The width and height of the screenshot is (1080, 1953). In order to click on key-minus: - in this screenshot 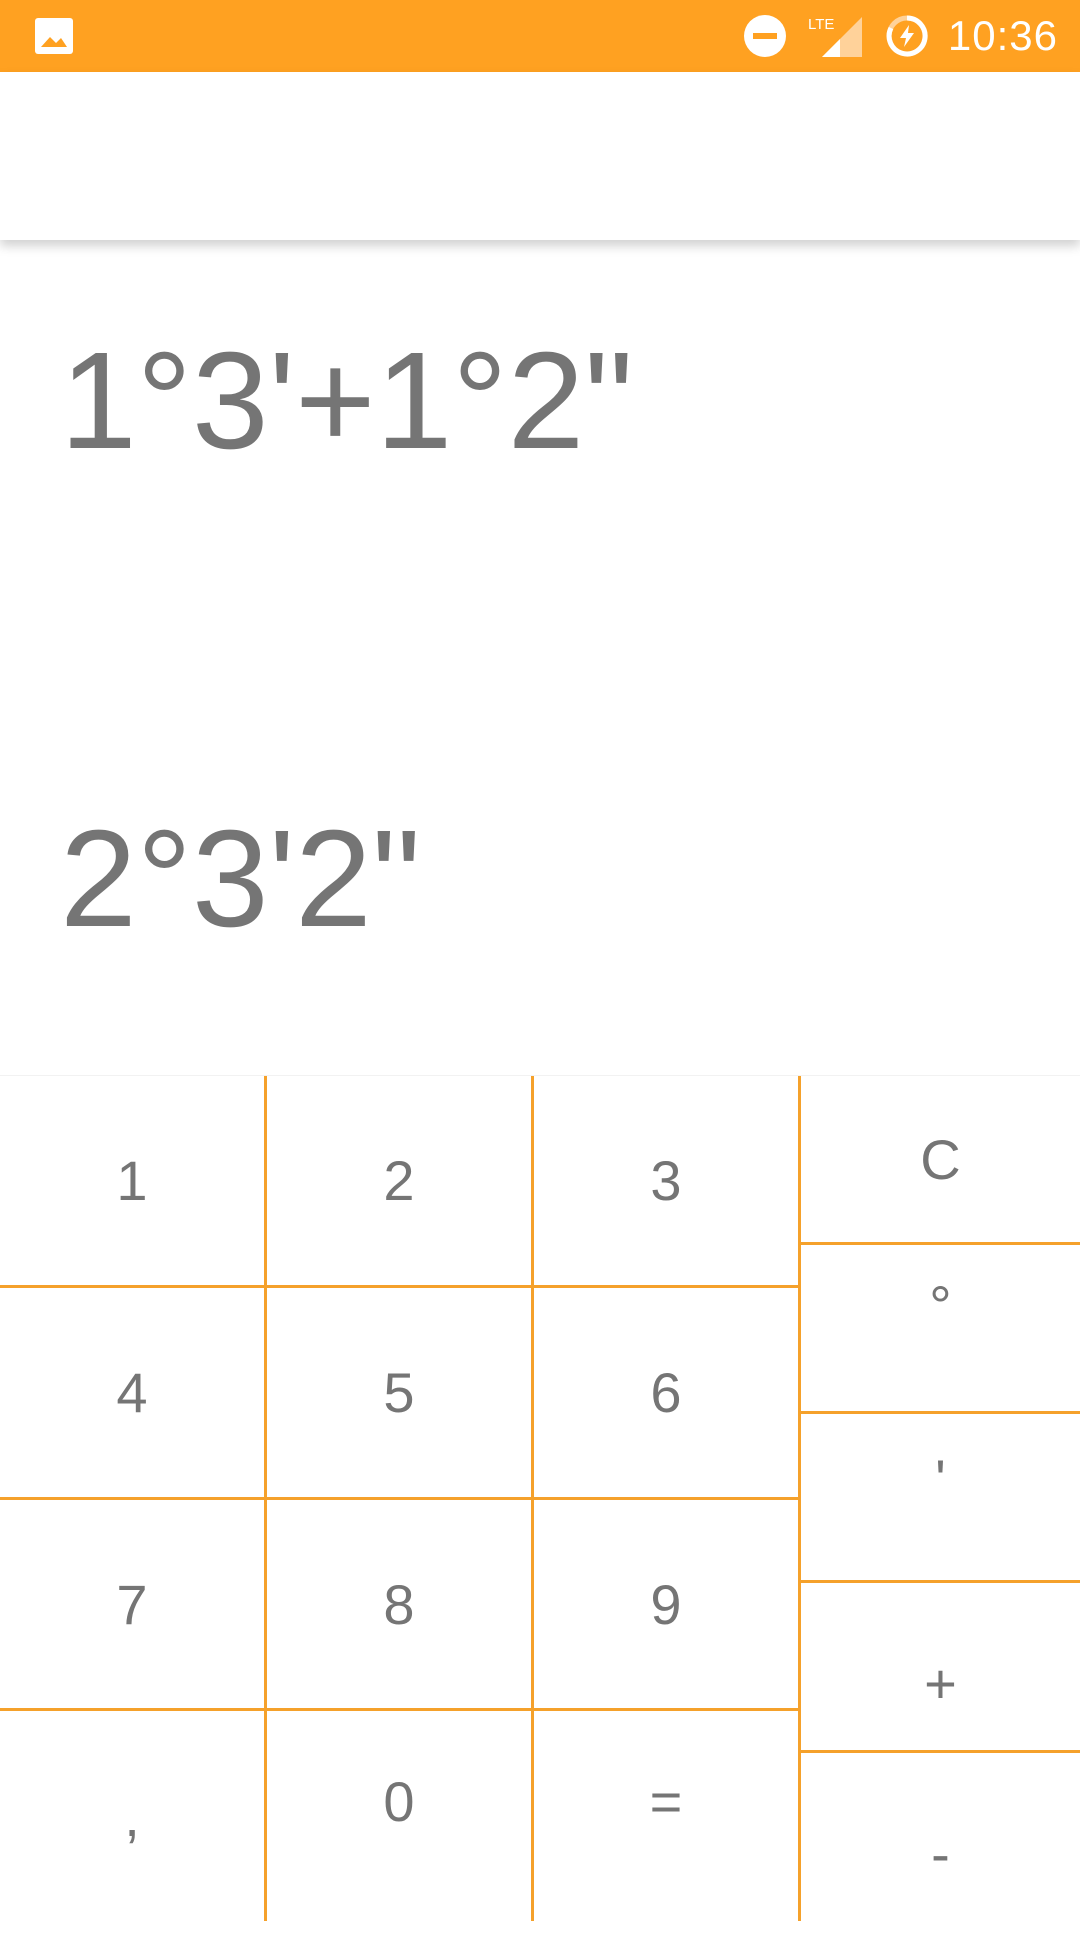, I will do `click(940, 1853)`.